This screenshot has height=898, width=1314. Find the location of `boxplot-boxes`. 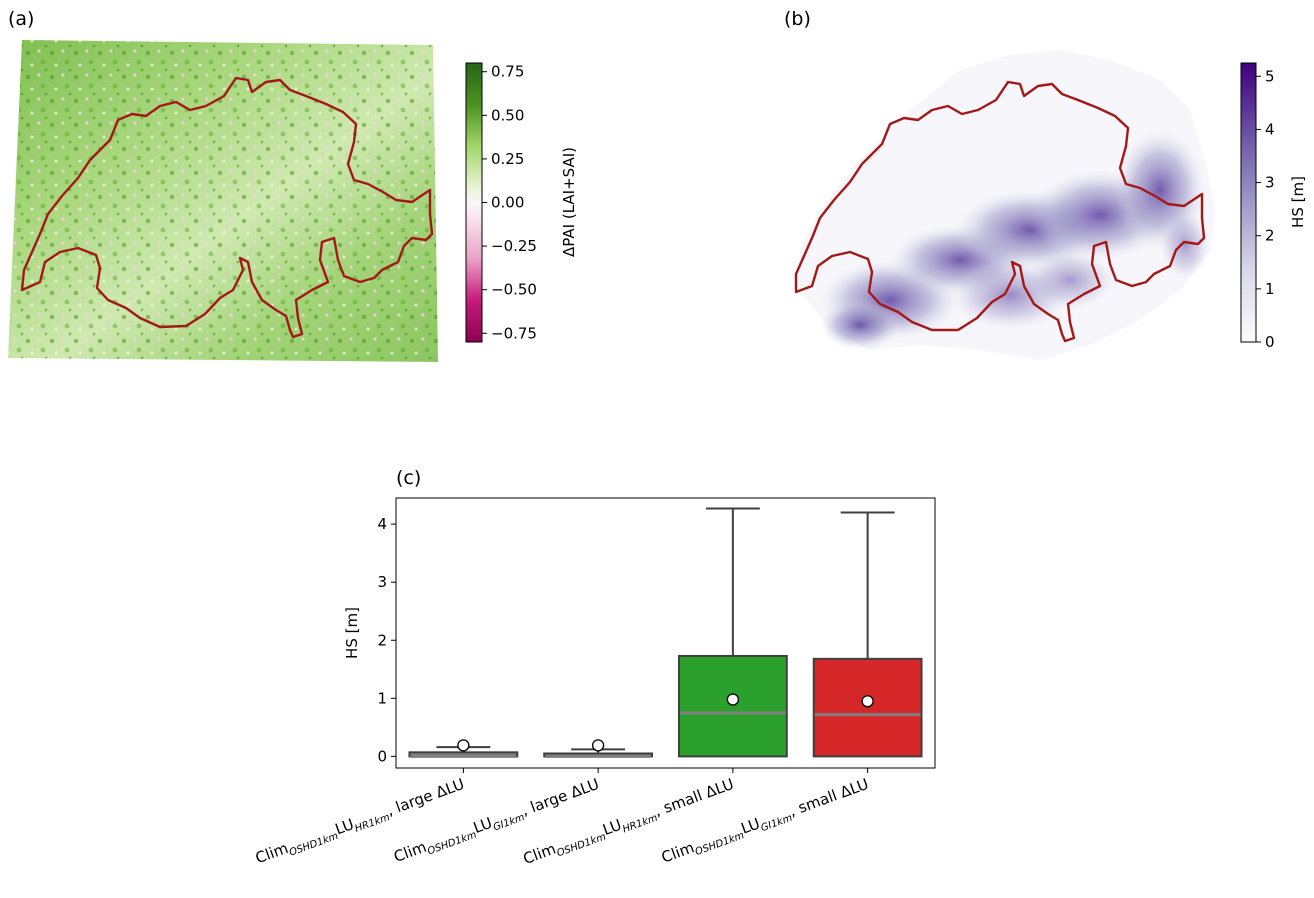

boxplot-boxes is located at coordinates (665, 632).